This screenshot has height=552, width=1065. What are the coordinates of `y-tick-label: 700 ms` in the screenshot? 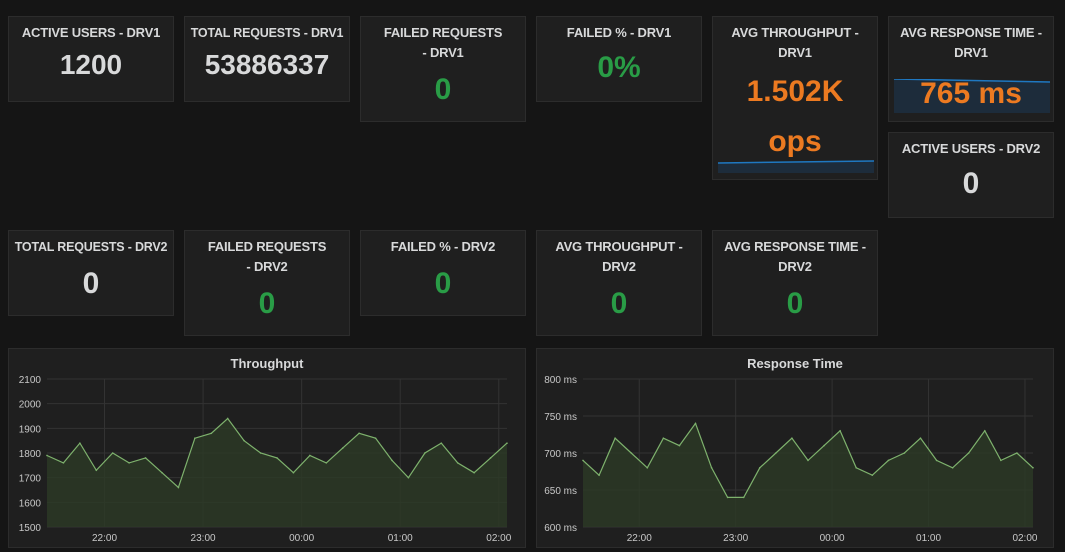 It's located at (560, 454).